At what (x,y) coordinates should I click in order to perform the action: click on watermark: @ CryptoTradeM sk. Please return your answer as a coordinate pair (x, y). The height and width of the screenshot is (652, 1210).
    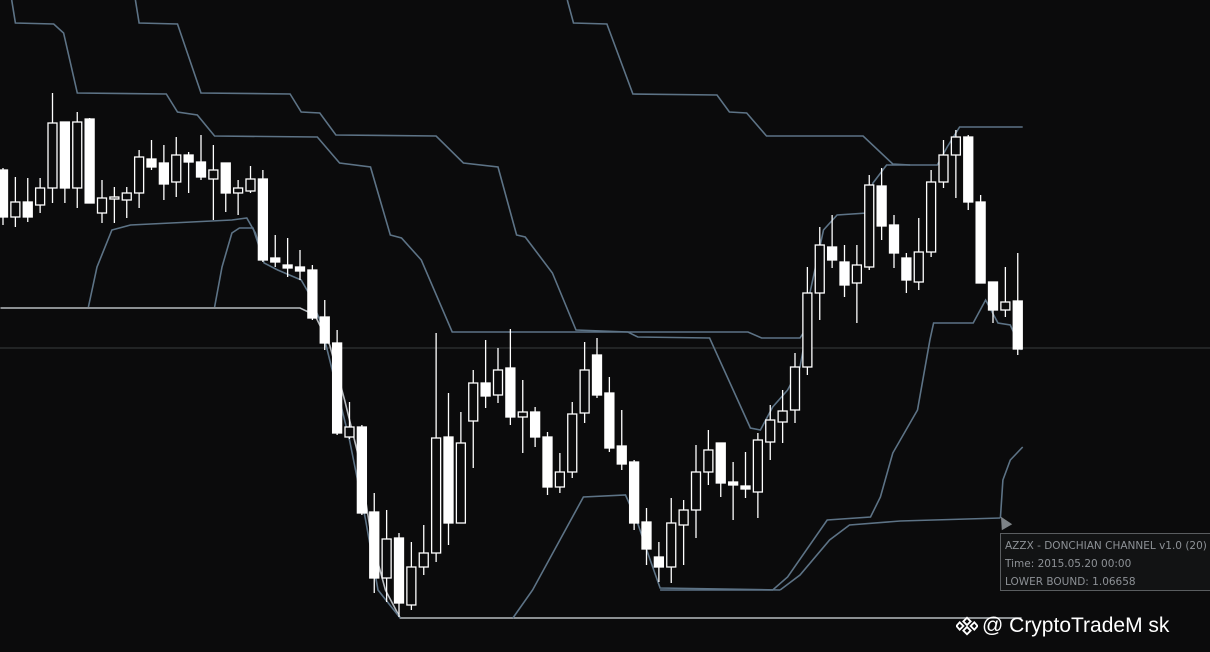
    Looking at the image, I should click on (1062, 626).